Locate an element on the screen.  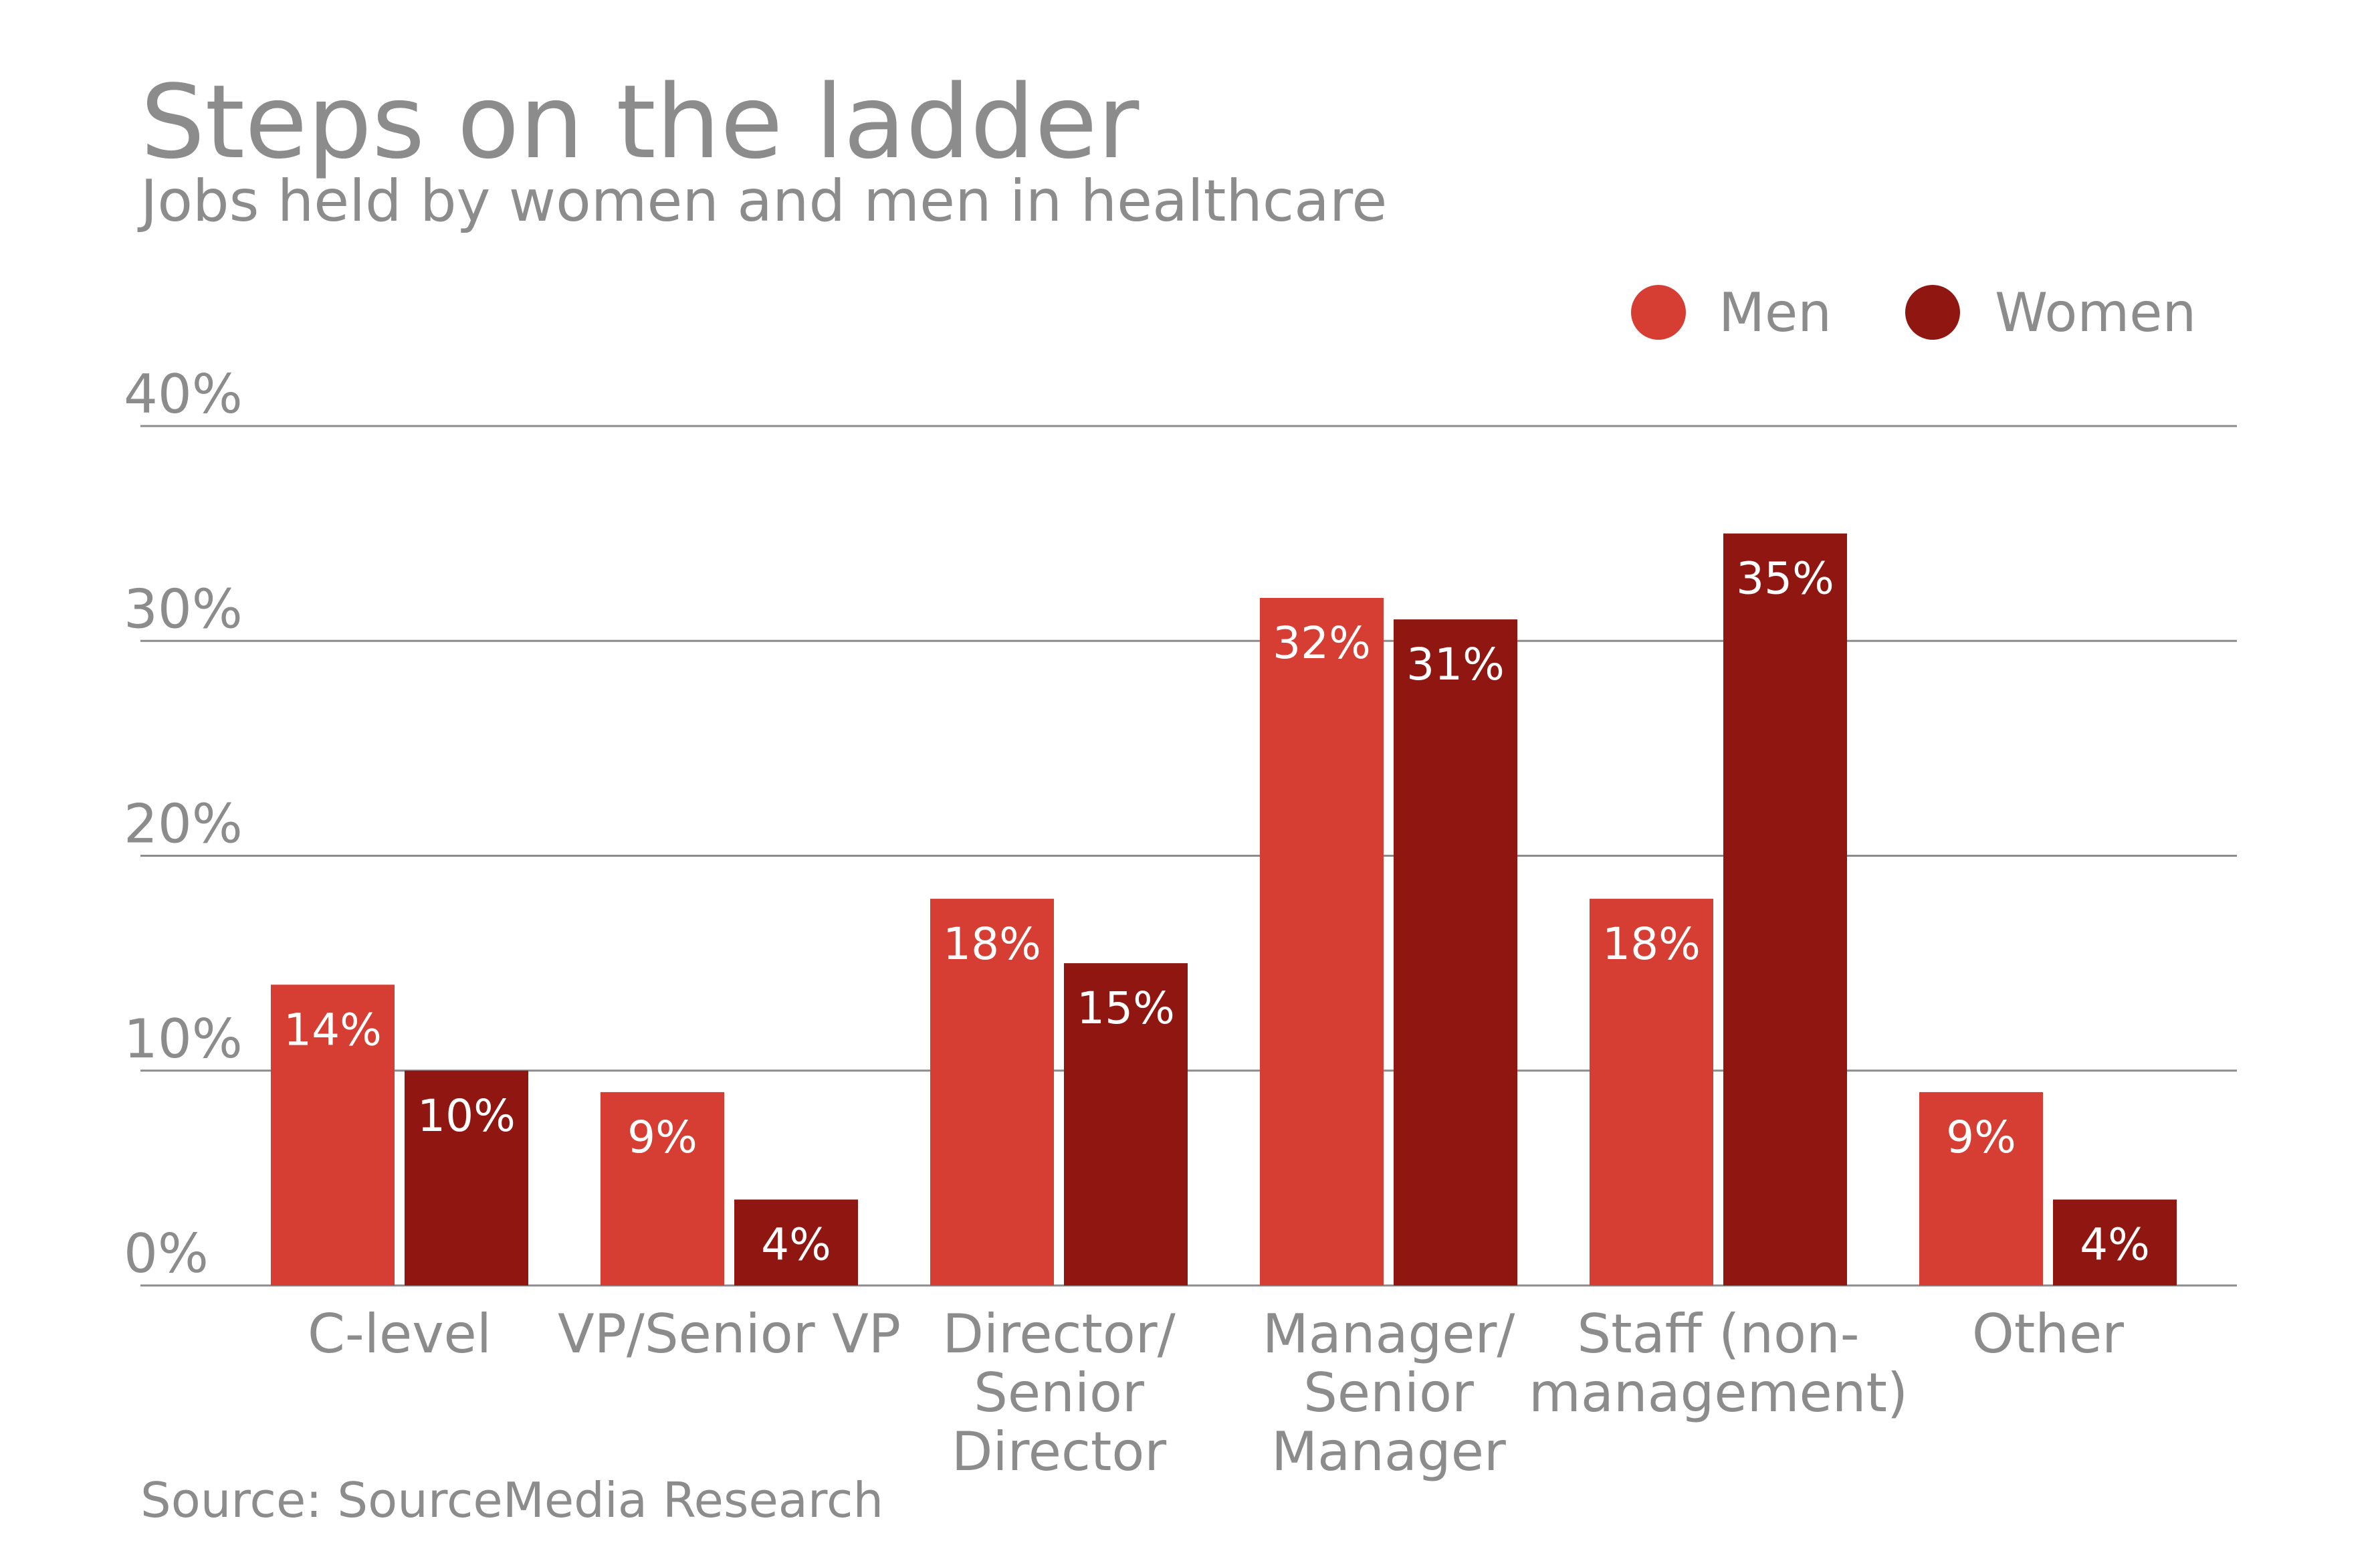
bar-value-label: 35% is located at coordinates (1785, 579).